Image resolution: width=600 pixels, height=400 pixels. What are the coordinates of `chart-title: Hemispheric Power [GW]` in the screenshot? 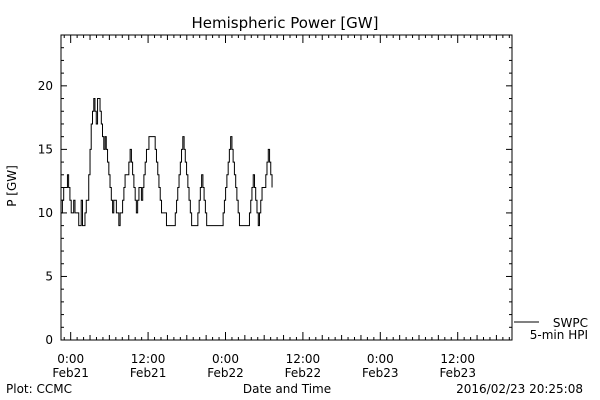 It's located at (285, 23).